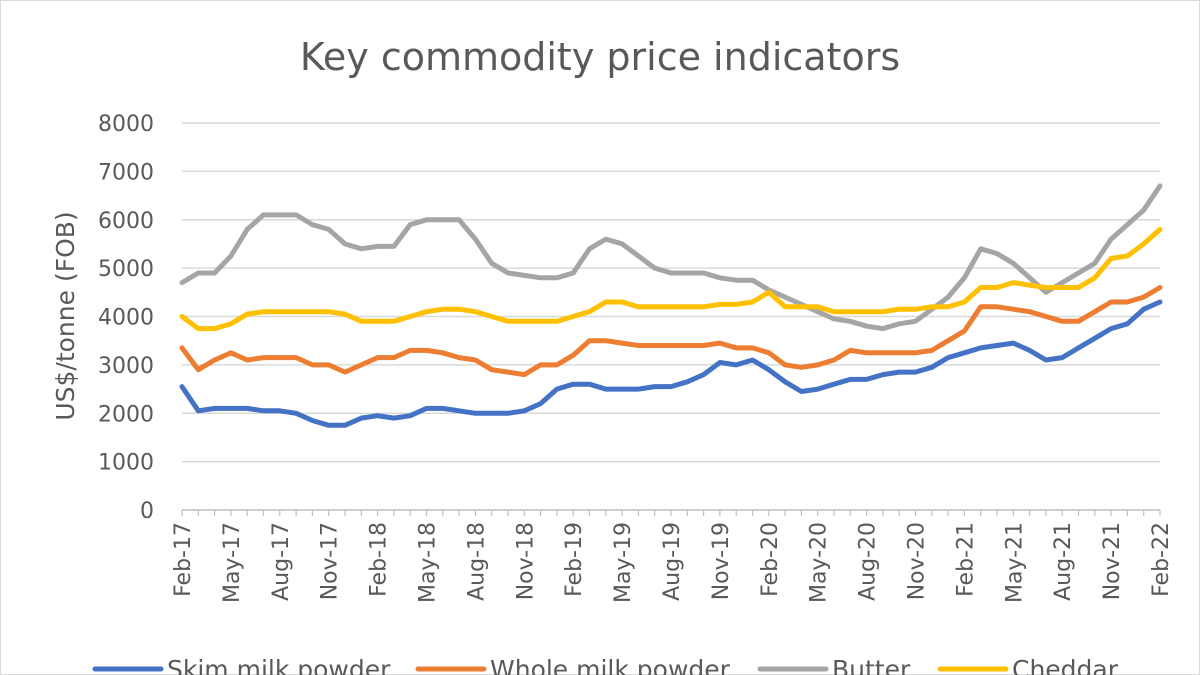 The width and height of the screenshot is (1200, 675). Describe the element at coordinates (428, 562) in the screenshot. I see `x-tick-label: May-18` at that location.